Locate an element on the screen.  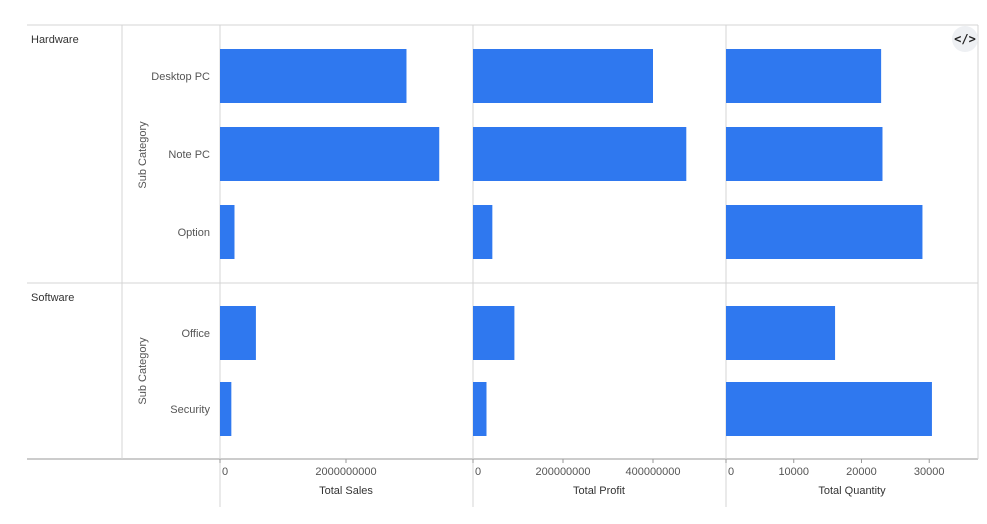
tick-label: 200000000 is located at coordinates (562, 472).